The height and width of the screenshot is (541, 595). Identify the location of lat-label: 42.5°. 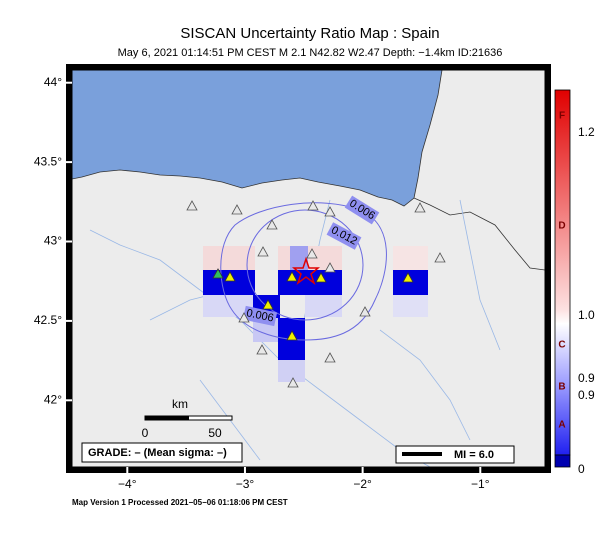
(48, 320).